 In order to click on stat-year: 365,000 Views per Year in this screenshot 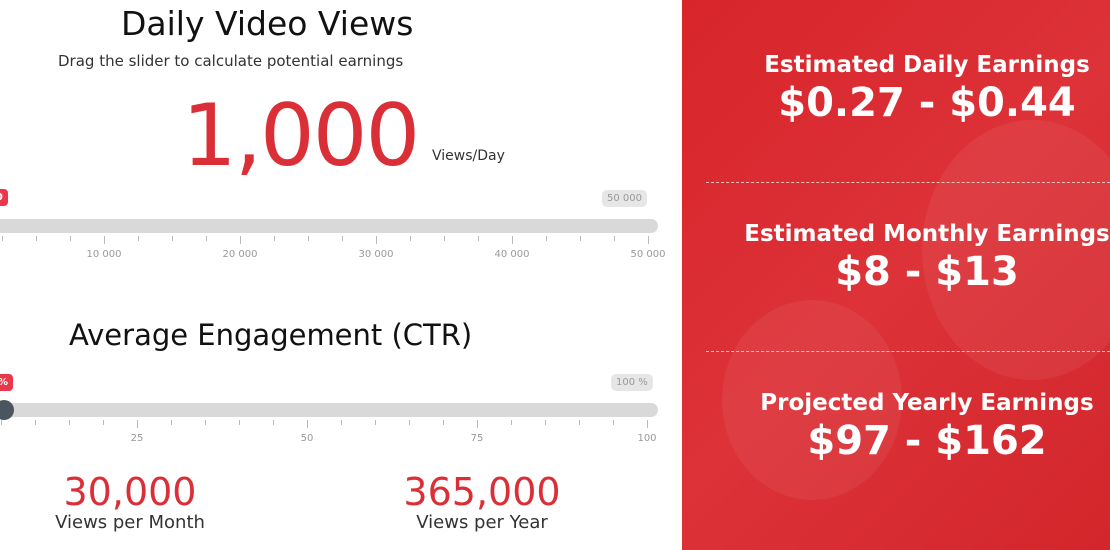, I will do `click(481, 501)`.